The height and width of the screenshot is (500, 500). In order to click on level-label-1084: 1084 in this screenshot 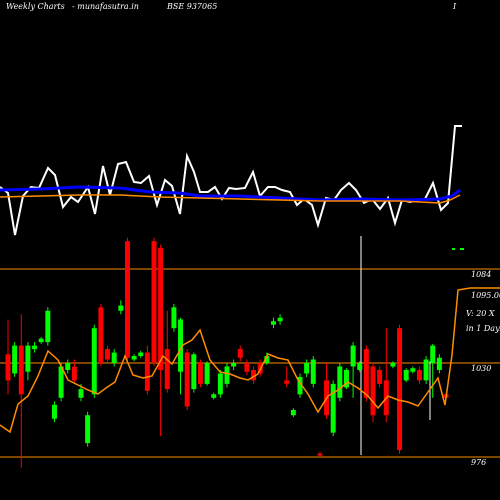, I will do `click(481, 274)`.